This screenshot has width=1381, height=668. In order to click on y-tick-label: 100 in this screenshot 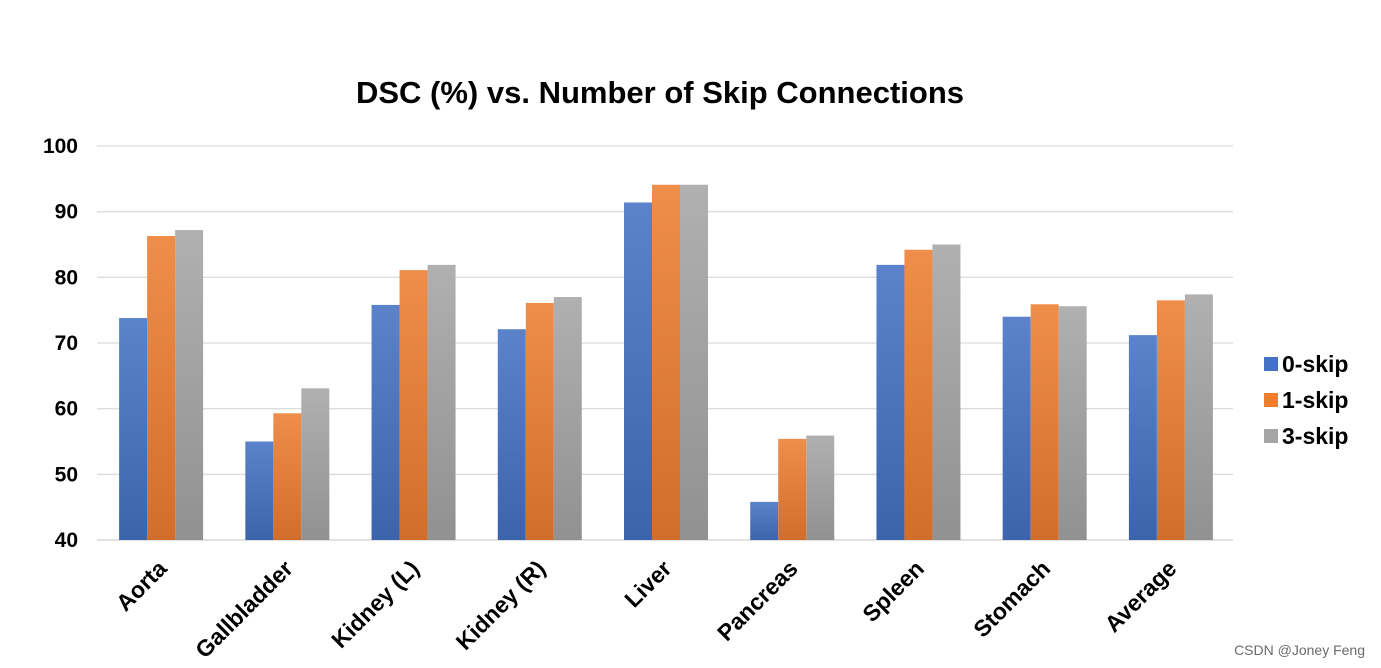, I will do `click(60, 146)`.